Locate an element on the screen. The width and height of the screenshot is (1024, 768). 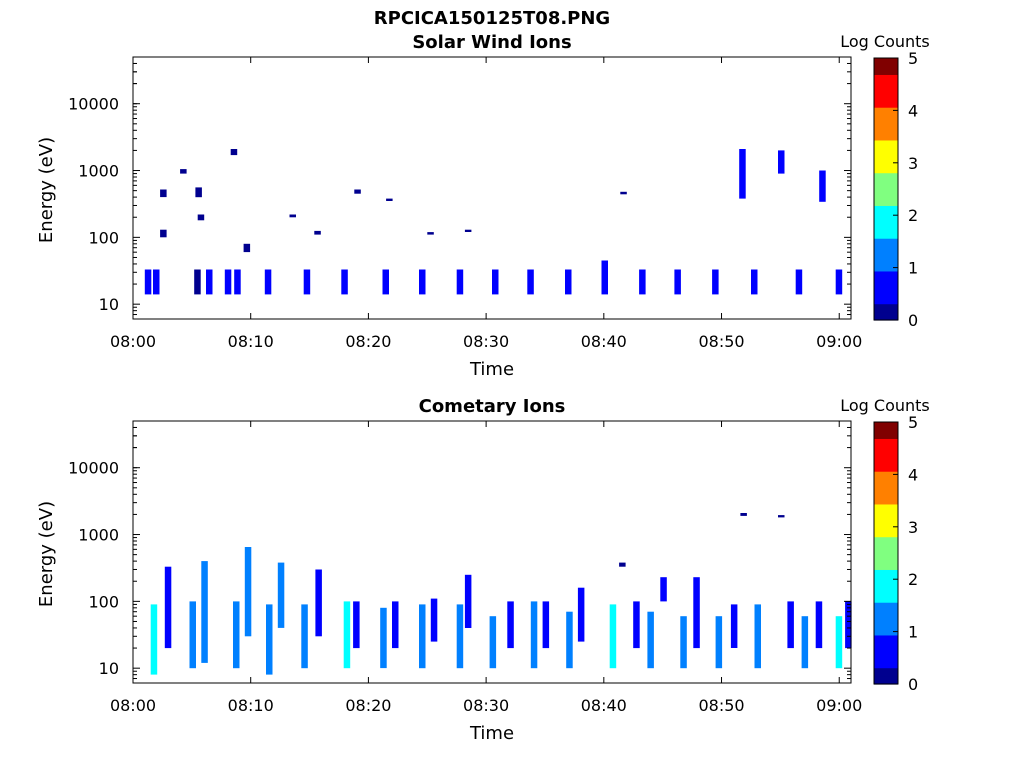
colorbar-tick-label: 4 is located at coordinates (913, 474).